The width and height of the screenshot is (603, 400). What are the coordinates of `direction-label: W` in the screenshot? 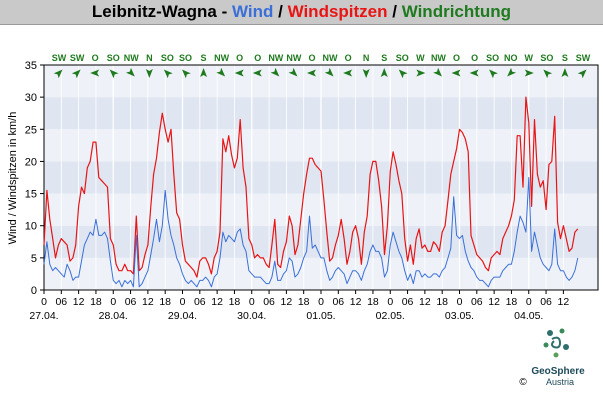 It's located at (420, 58).